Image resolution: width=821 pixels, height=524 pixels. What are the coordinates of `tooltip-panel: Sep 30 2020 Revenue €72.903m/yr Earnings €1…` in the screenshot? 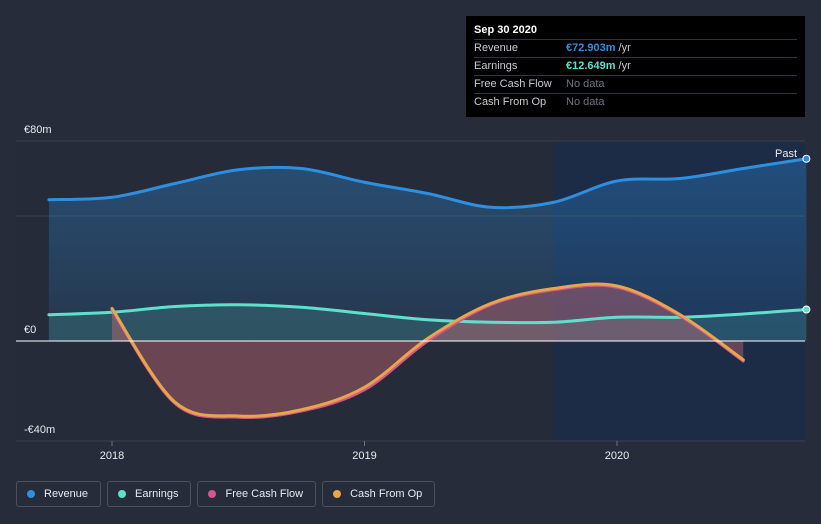 It's located at (635, 66).